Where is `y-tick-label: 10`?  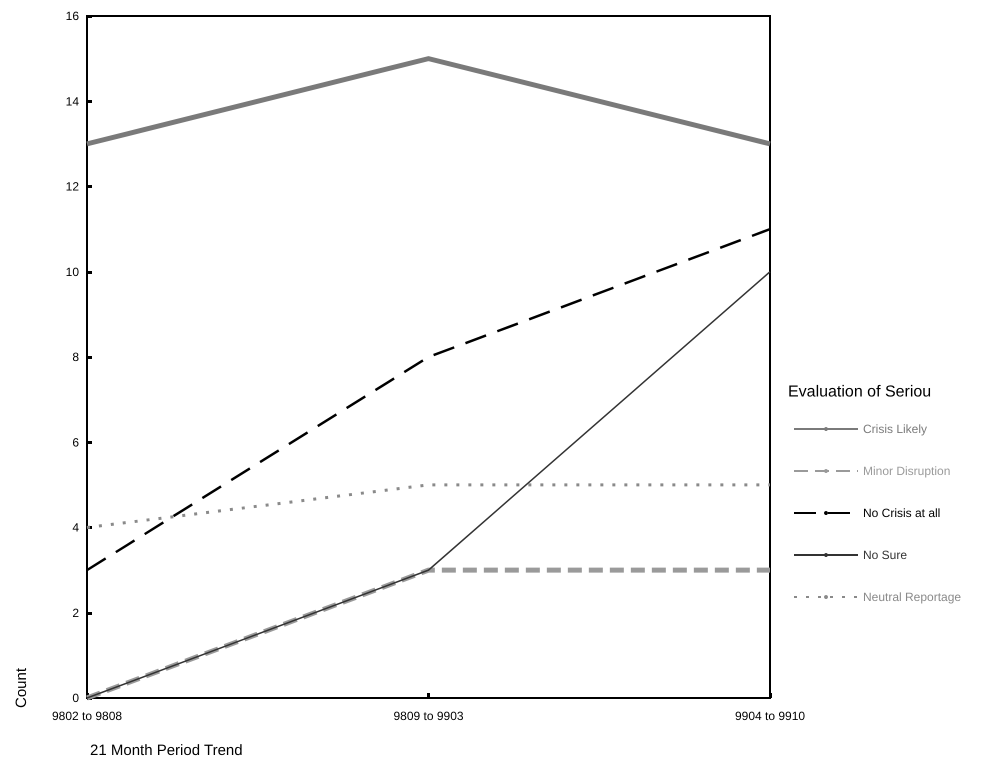
y-tick-label: 10 is located at coordinates (73, 271).